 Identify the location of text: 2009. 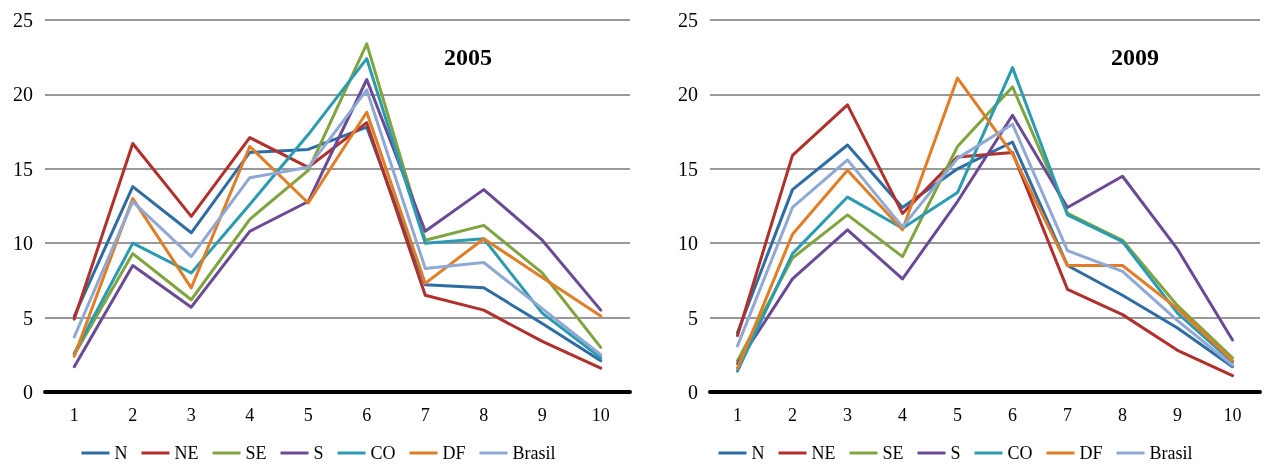
(1135, 57).